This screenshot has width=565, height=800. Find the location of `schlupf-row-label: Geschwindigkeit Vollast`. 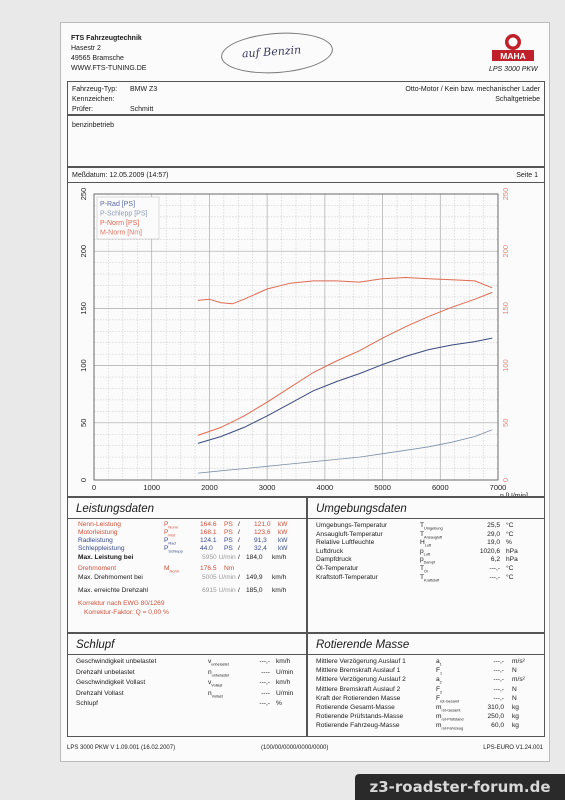

schlupf-row-label: Geschwindigkeit Vollast is located at coordinates (111, 682).